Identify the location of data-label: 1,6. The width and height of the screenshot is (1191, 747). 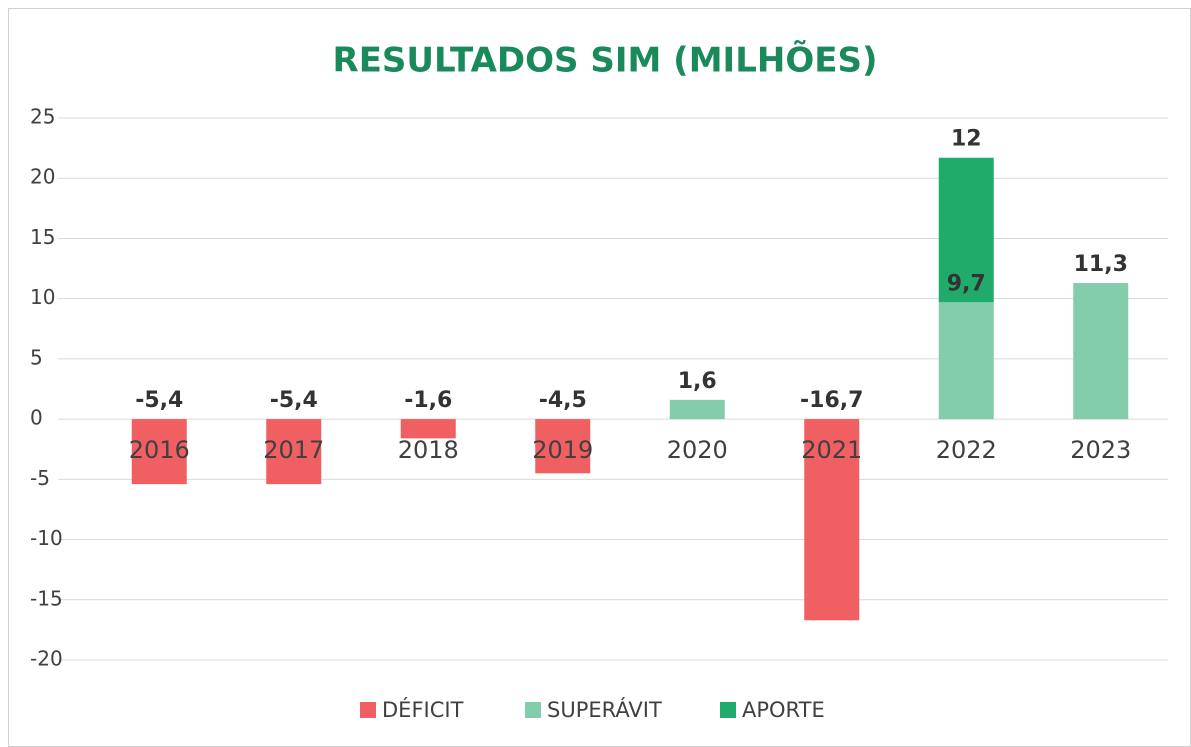
(697, 381).